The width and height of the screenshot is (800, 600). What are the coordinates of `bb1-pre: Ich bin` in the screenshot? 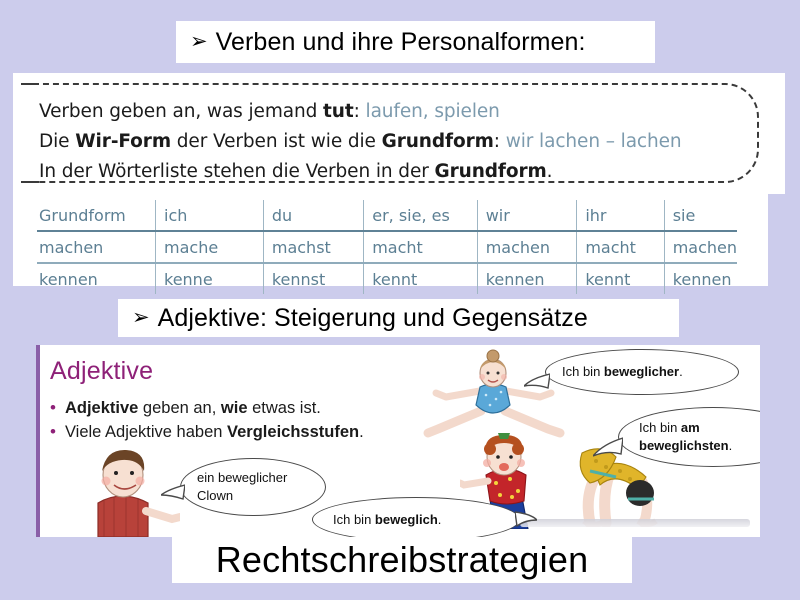 It's located at (583, 372).